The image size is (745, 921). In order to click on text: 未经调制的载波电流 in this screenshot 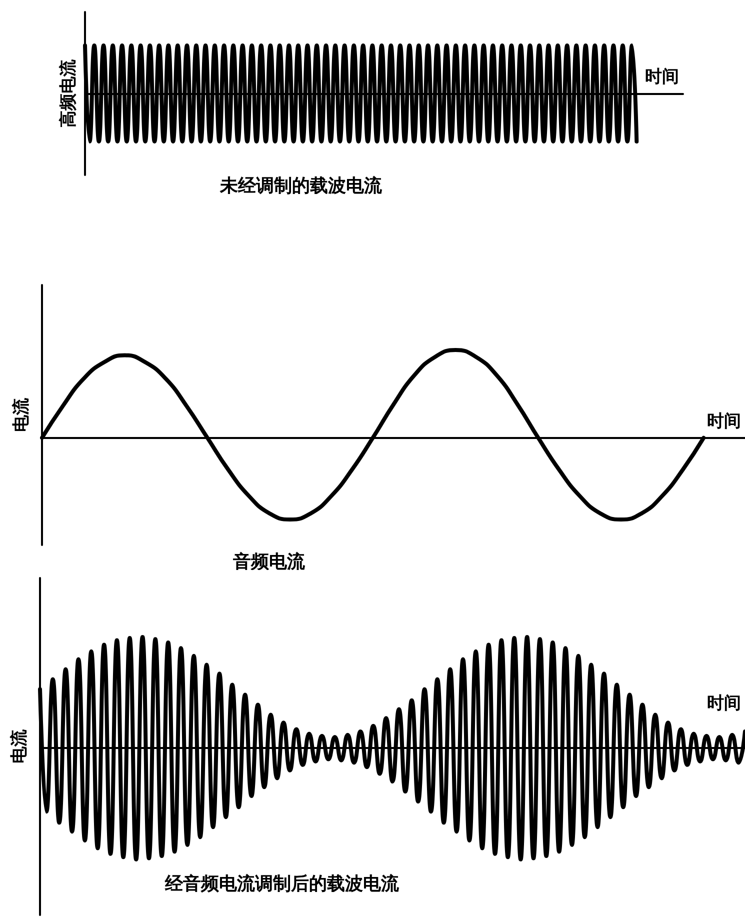, I will do `click(301, 186)`.